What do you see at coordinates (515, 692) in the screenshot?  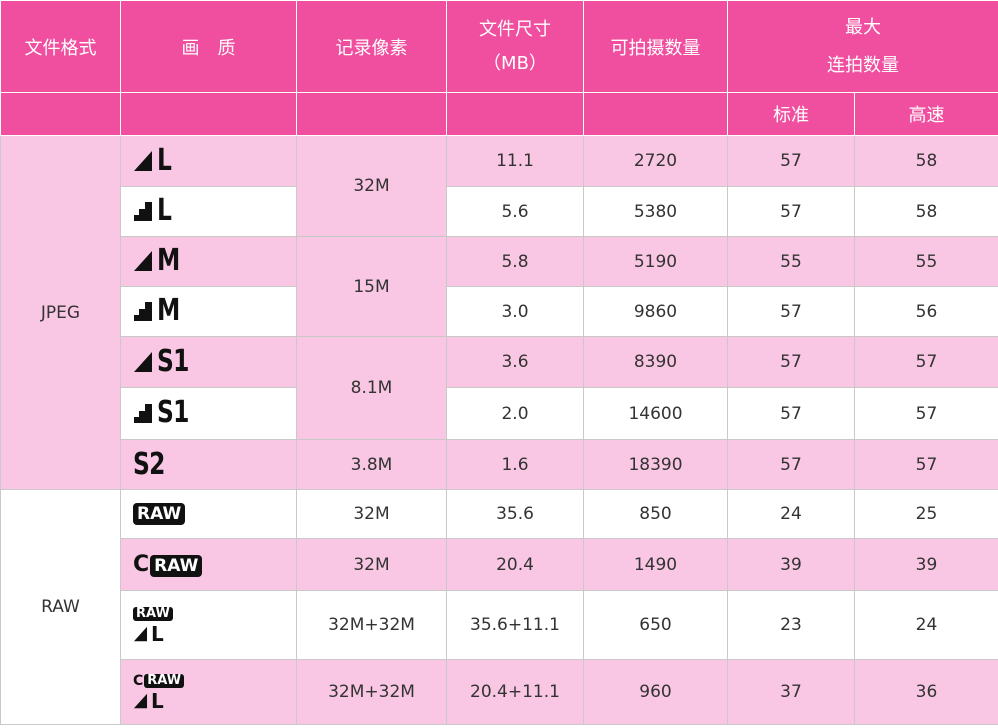 I see `size-cell: 20.4+11.1` at bounding box center [515, 692].